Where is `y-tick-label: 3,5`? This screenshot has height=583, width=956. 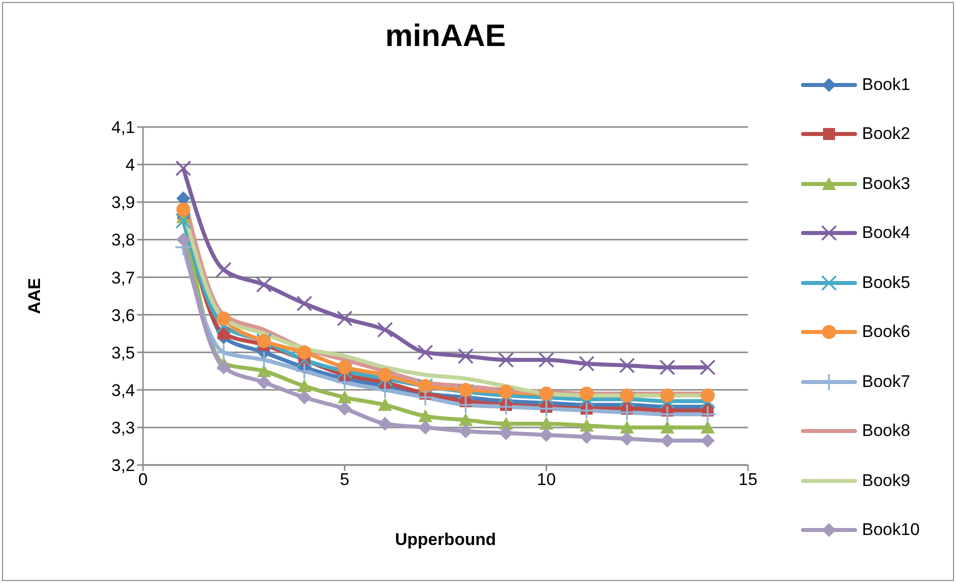
y-tick-label: 3,5 is located at coordinates (123, 352).